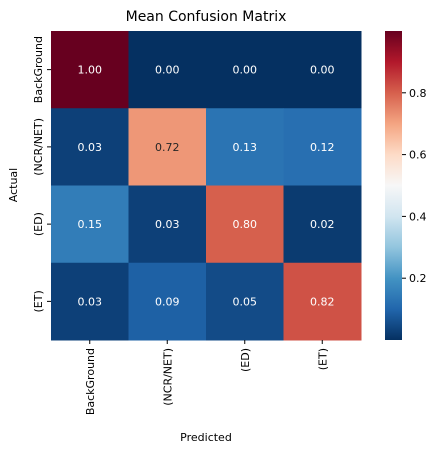 The width and height of the screenshot is (440, 454). What do you see at coordinates (418, 216) in the screenshot?
I see `colorbar-tick-label: 0.4` at bounding box center [418, 216].